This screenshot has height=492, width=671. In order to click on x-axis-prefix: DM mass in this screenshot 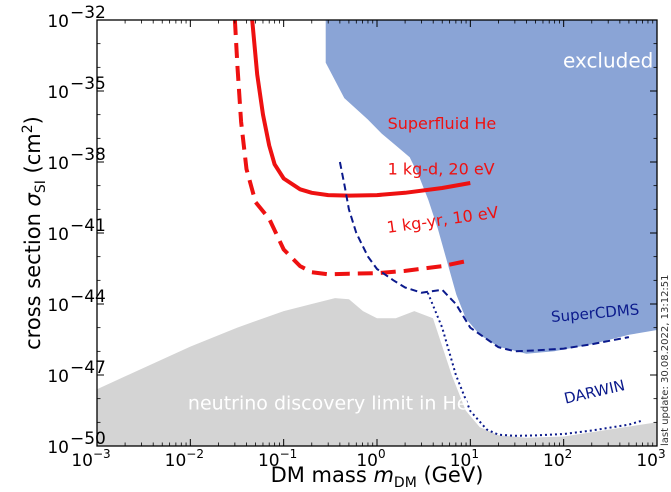, I will do `click(322, 475)`.